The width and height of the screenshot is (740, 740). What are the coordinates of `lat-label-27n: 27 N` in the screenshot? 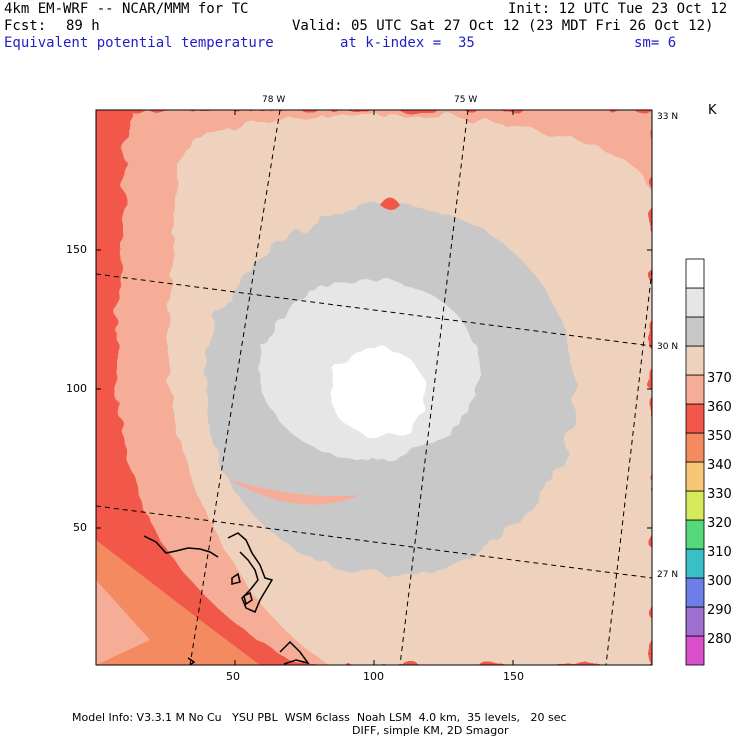 It's located at (668, 575).